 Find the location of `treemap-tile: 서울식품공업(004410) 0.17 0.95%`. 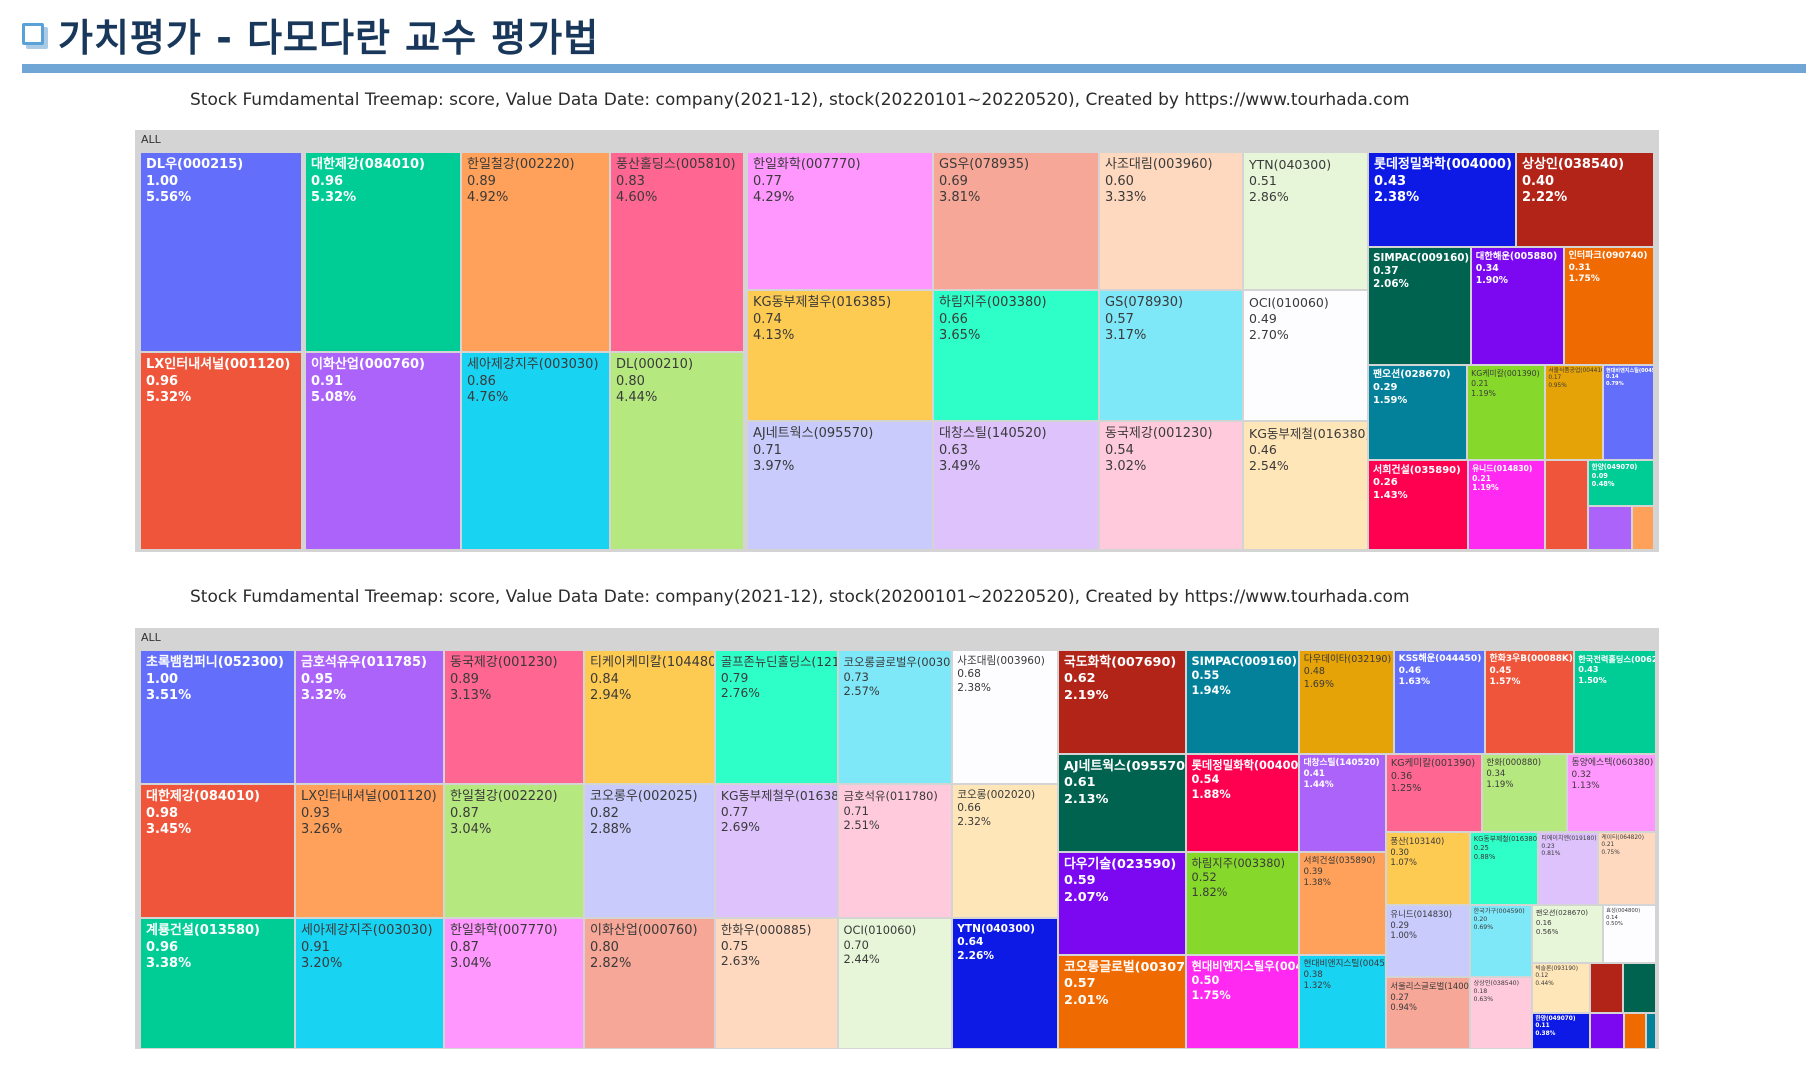

treemap-tile: 서울식품공업(004410) 0.17 0.95% is located at coordinates (1574, 412).